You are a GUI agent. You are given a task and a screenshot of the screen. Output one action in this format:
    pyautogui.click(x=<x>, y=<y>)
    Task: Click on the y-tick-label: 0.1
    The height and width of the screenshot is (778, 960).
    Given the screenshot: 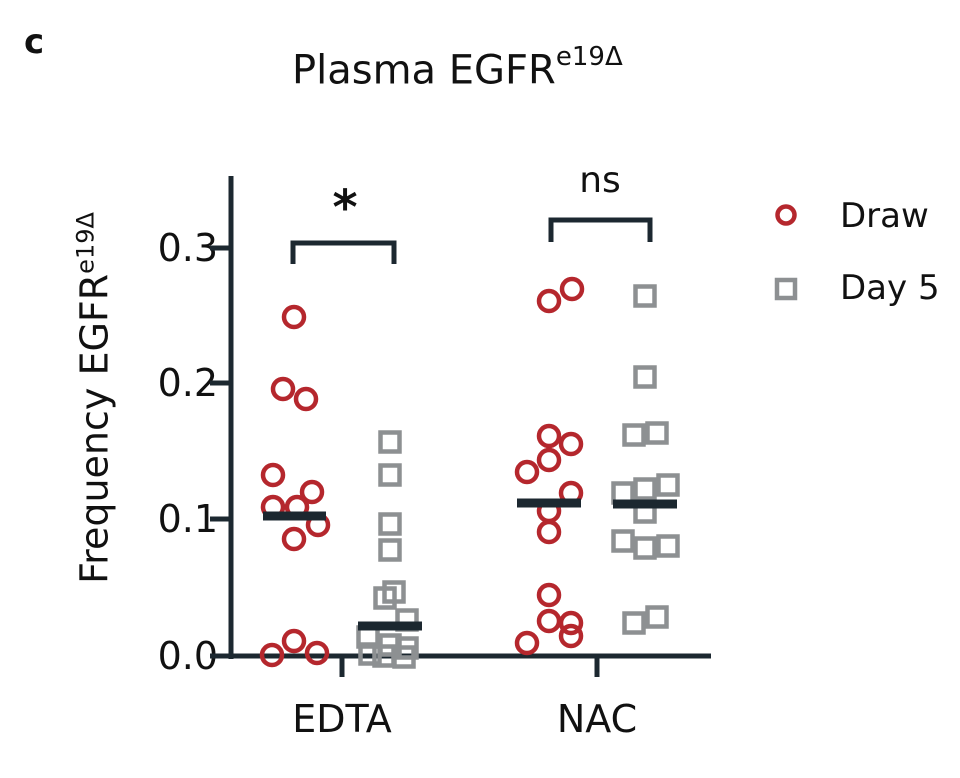 What is the action you would take?
    pyautogui.click(x=187, y=519)
    